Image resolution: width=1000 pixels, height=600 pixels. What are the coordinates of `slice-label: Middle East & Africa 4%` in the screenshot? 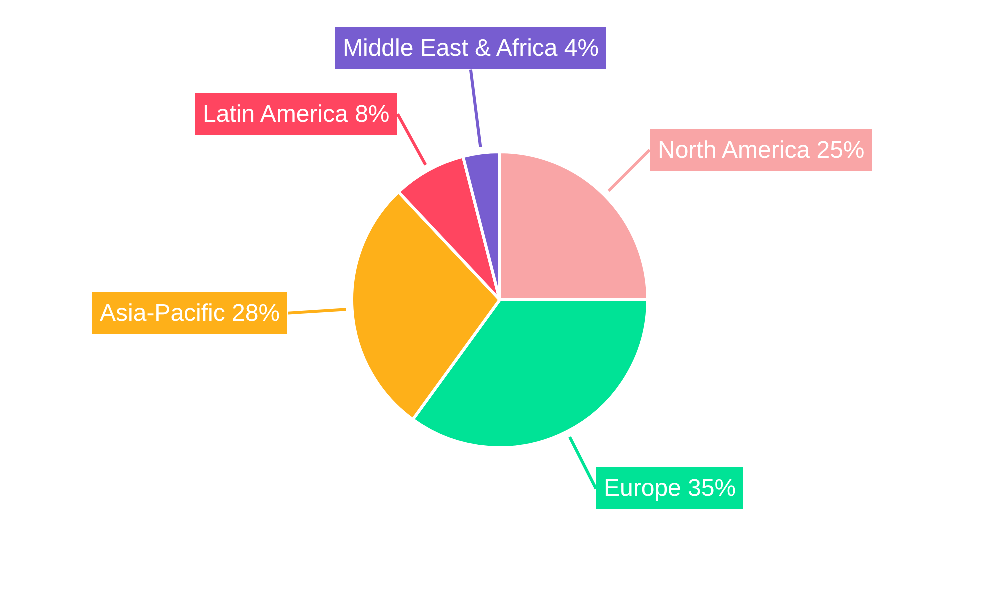 It's located at (471, 48).